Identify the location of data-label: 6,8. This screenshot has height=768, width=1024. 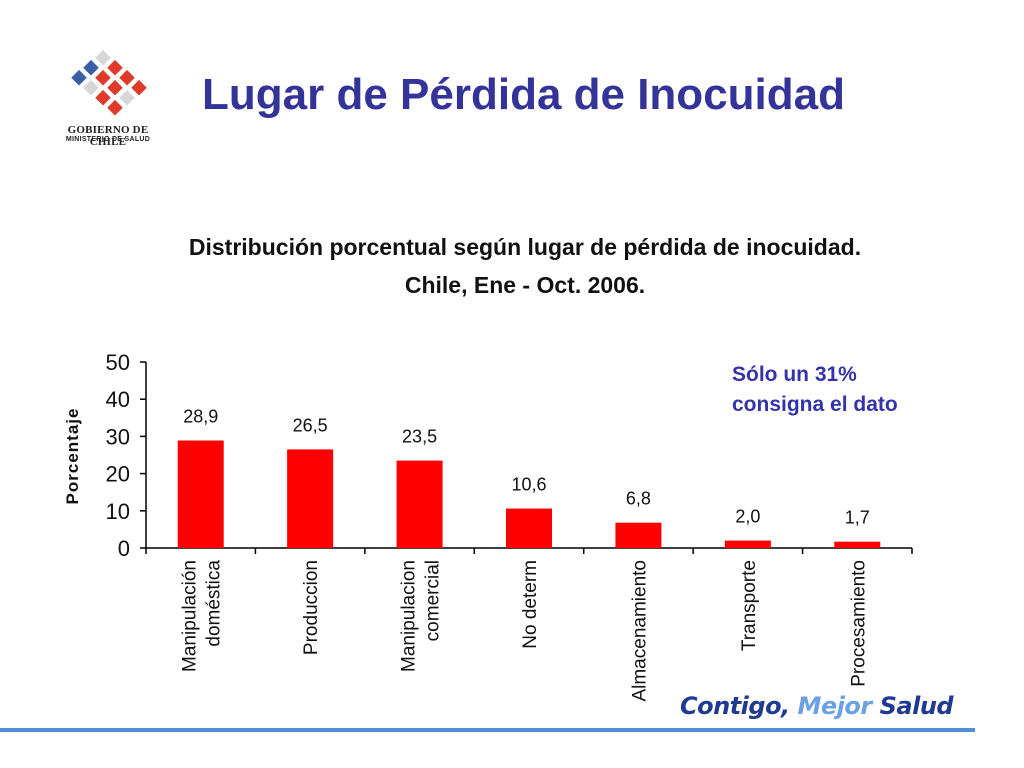
(638, 499).